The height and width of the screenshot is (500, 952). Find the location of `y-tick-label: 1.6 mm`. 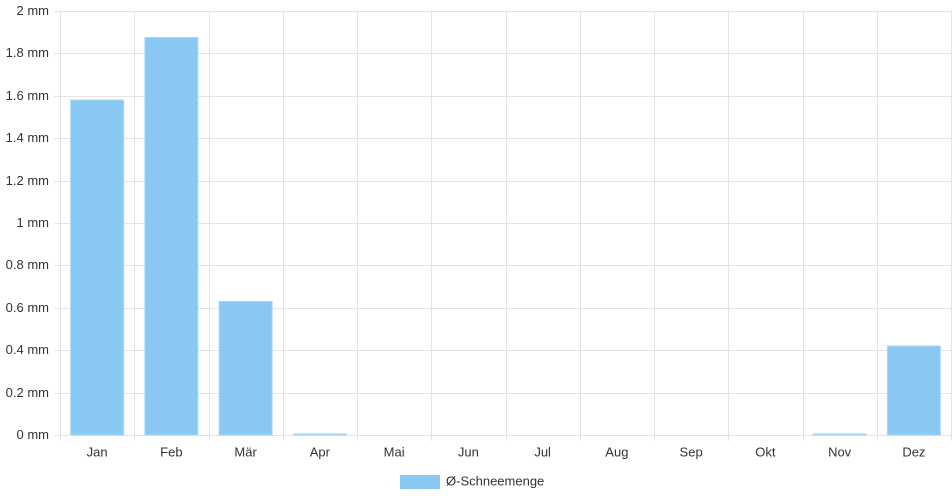

y-tick-label: 1.6 mm is located at coordinates (27, 95).